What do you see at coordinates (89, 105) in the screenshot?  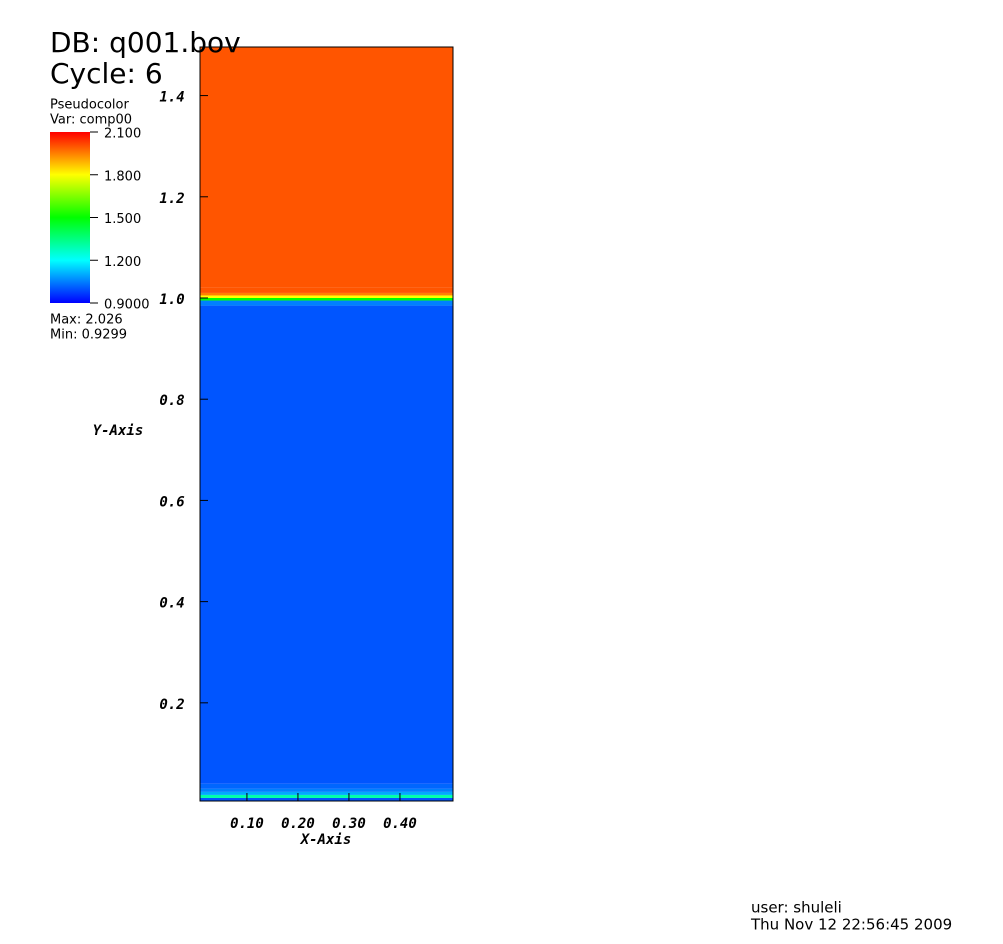 I see `legend-title: Pseudocolor` at bounding box center [89, 105].